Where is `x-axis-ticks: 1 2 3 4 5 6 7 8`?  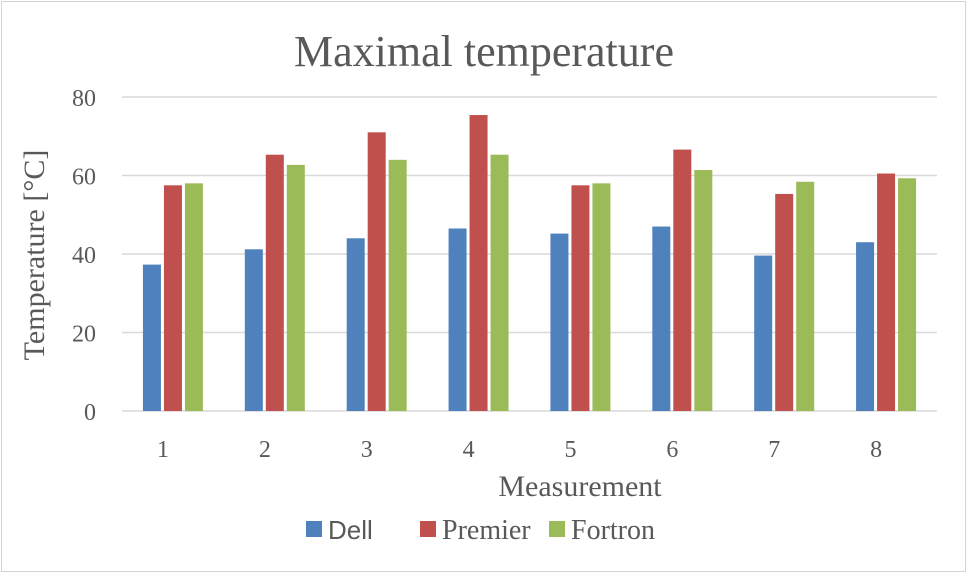
x-axis-ticks: 1 2 3 4 5 6 7 8 is located at coordinates (519, 450).